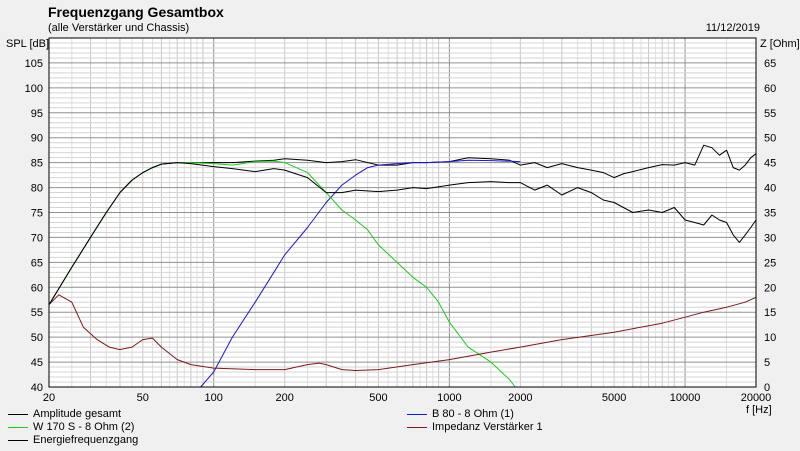 This screenshot has width=800, height=451. What do you see at coordinates (770, 139) in the screenshot?
I see `y-right-tick-label: 50` at bounding box center [770, 139].